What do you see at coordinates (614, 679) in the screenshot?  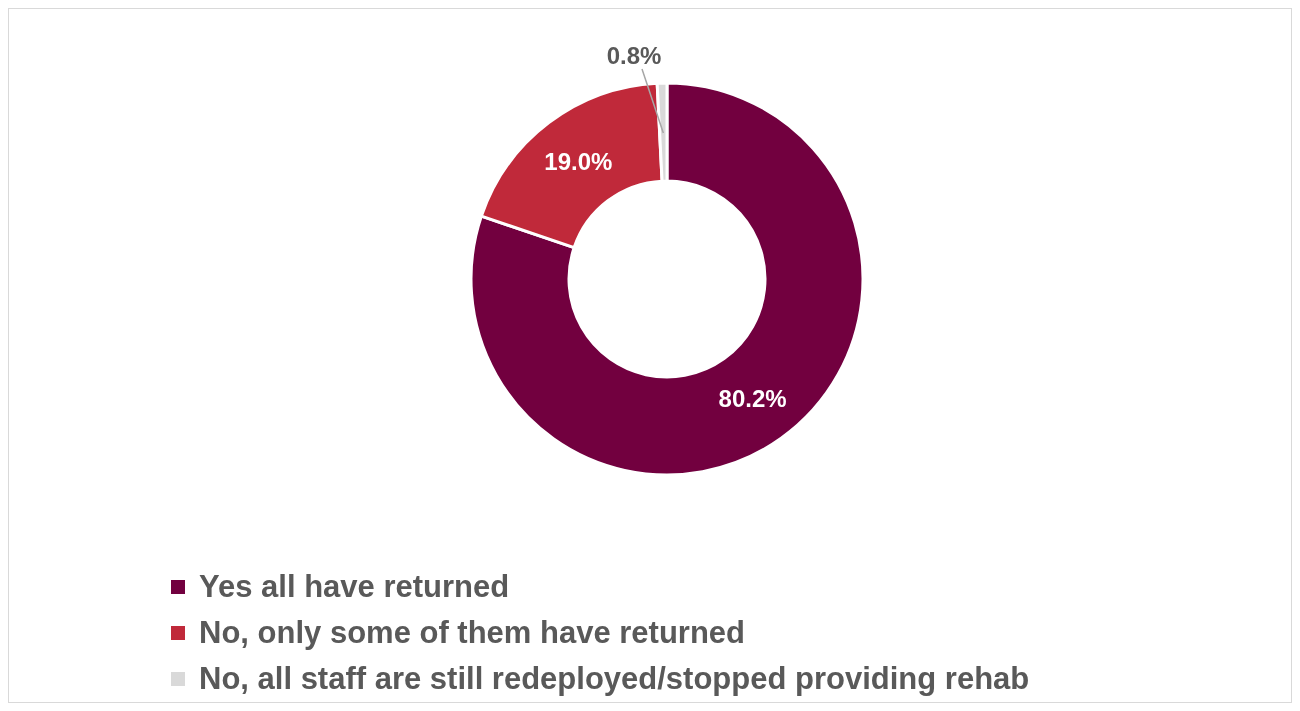 I see `legend-label: No, all staff are still redeployed/stopped providing rehab` at bounding box center [614, 679].